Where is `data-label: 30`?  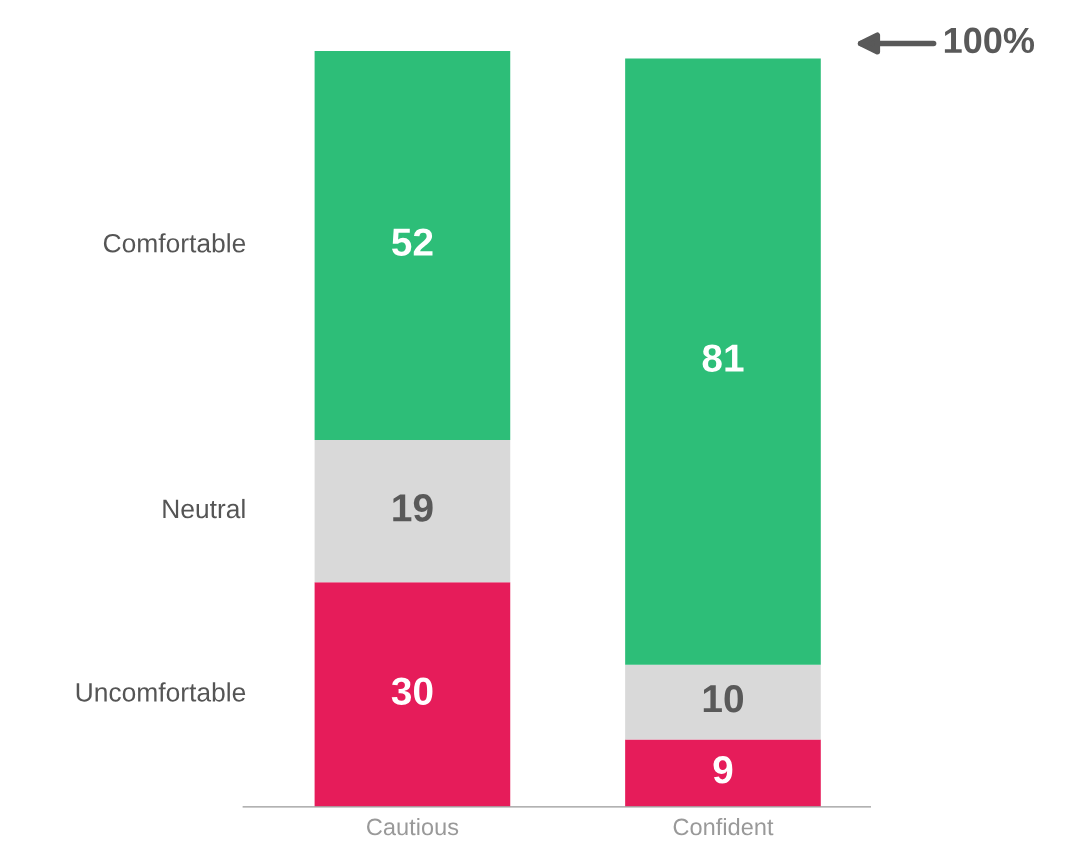 data-label: 30 is located at coordinates (412, 691).